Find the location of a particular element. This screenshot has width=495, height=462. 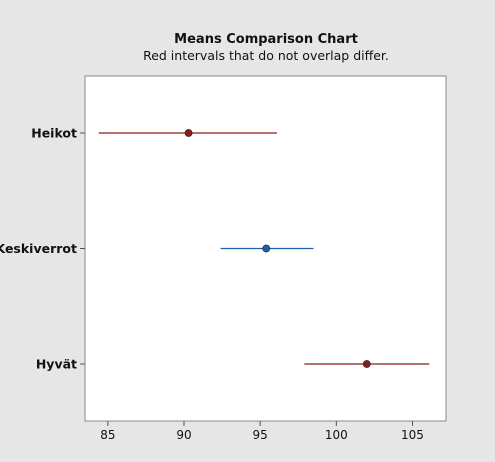

category-label: Hyvät is located at coordinates (56, 364).